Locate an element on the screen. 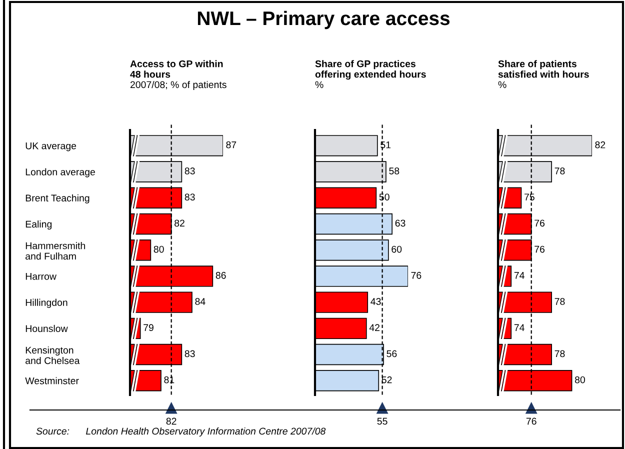 The height and width of the screenshot is (449, 625). y-tick-label: Hounslow is located at coordinates (47, 328).